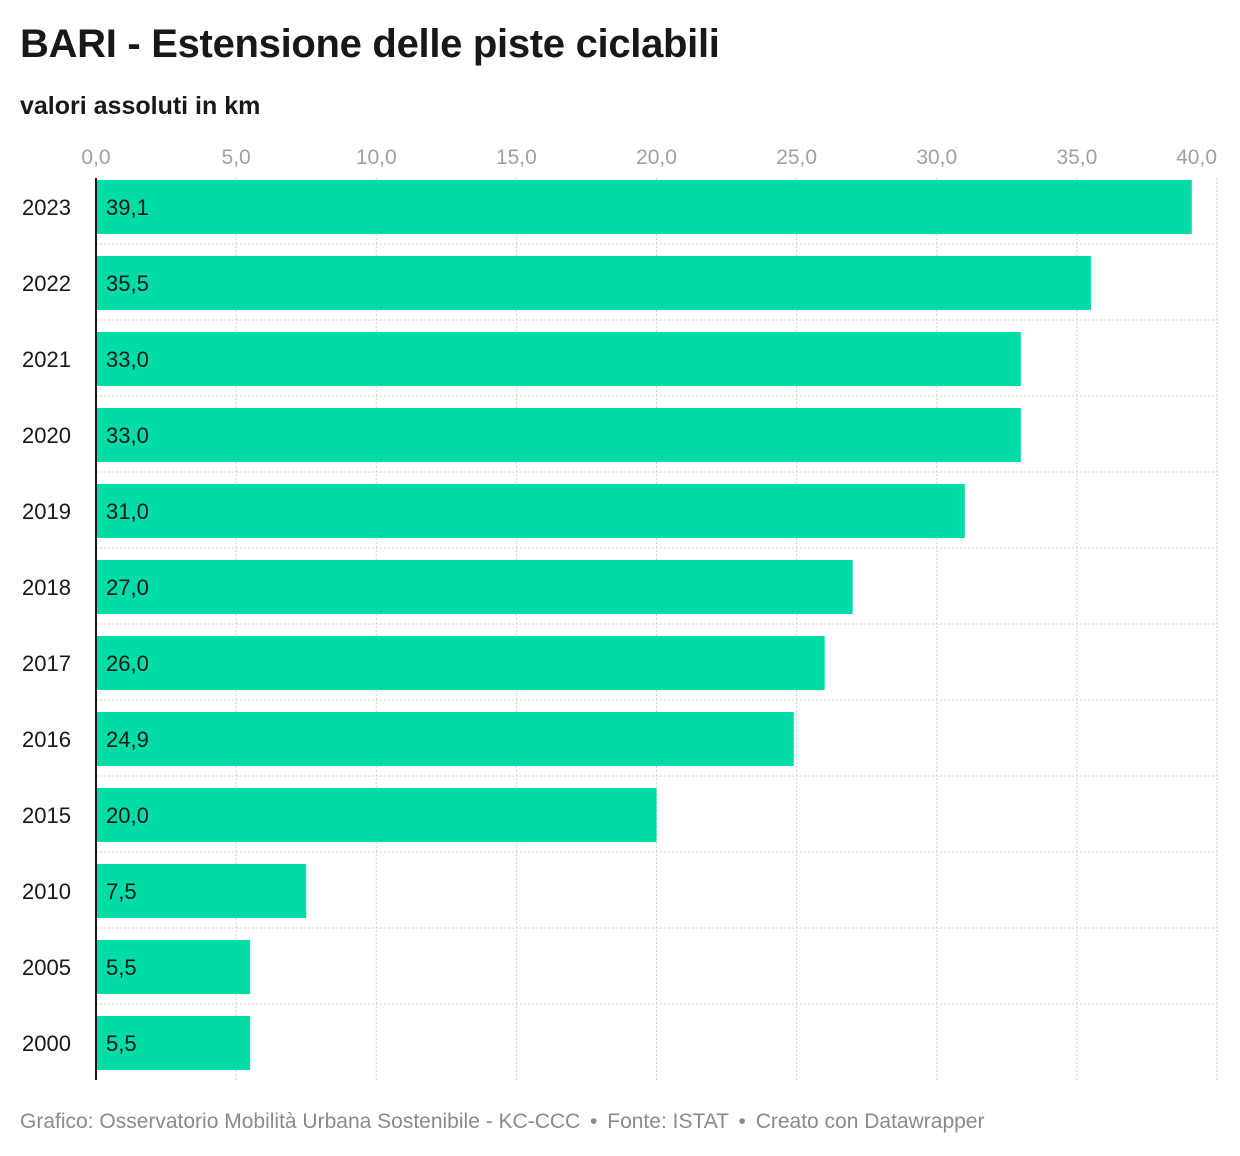  Describe the element at coordinates (121, 891) in the screenshot. I see `value-label: 7,5` at that location.